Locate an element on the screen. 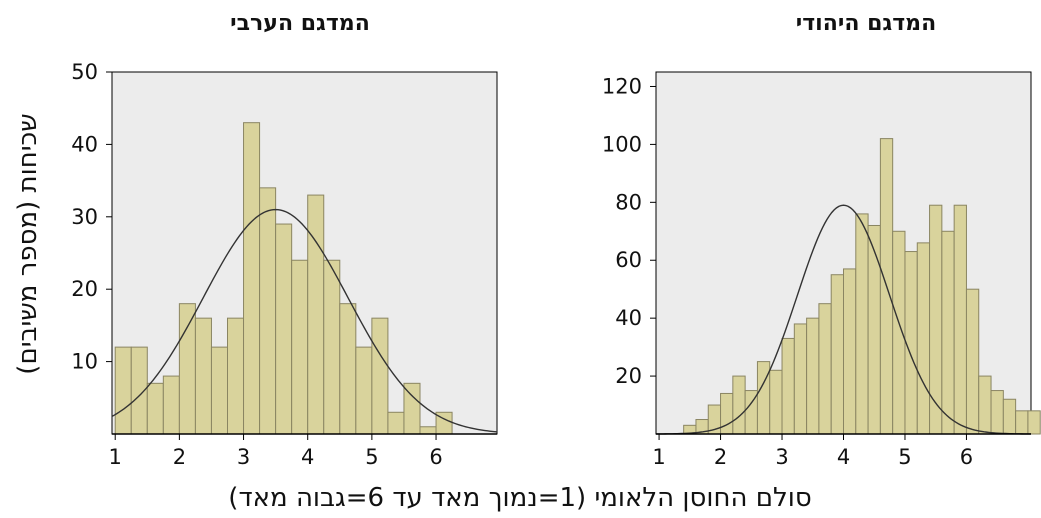 The image size is (1041, 518). y-axis-label: שכיחות (מספר משיבים) is located at coordinates (28, 243).